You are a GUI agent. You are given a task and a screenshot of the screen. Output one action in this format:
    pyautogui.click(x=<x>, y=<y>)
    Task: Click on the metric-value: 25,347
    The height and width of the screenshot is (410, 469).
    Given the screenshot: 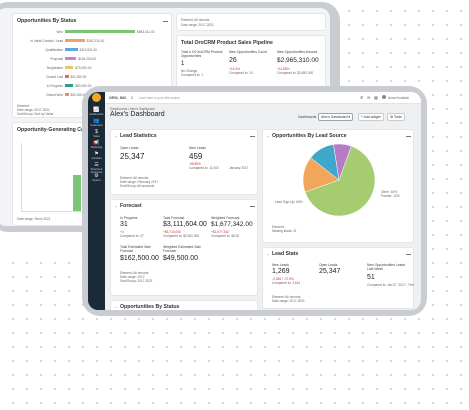 What is the action you would take?
    pyautogui.click(x=330, y=271)
    